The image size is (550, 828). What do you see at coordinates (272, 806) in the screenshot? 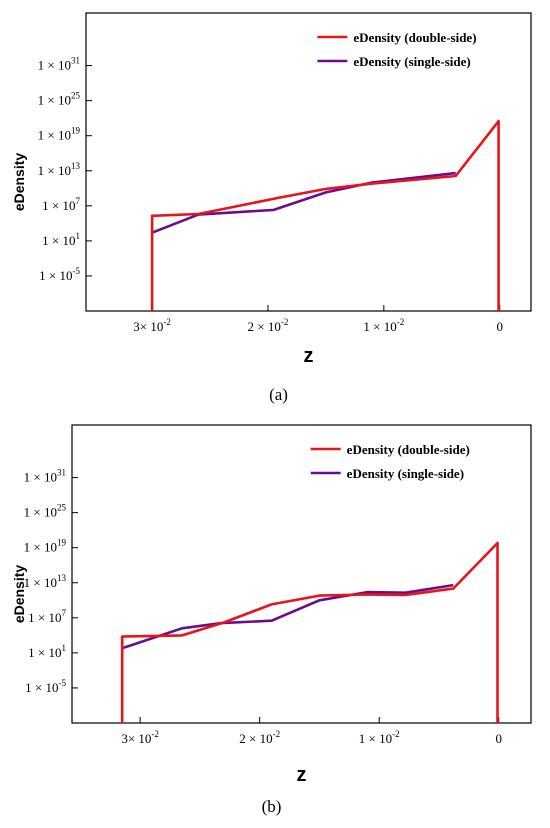
I see `panel-caption: (b)` at bounding box center [272, 806].